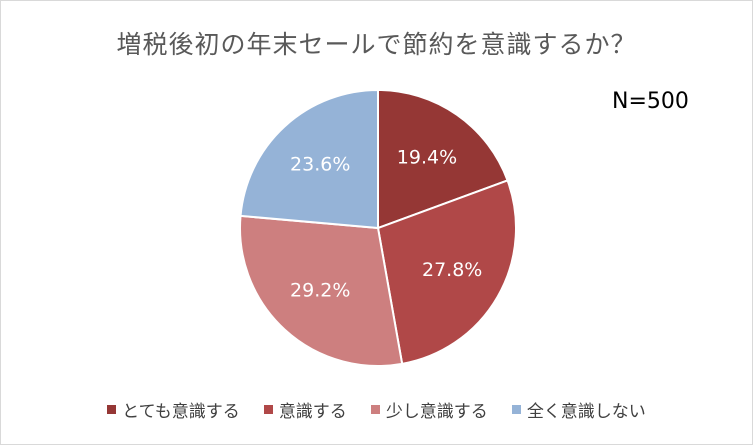 Image resolution: width=753 pixels, height=445 pixels. I want to click on chart-title: 増税後初の年末セールで節約を意識するか？, so click(376, 44).